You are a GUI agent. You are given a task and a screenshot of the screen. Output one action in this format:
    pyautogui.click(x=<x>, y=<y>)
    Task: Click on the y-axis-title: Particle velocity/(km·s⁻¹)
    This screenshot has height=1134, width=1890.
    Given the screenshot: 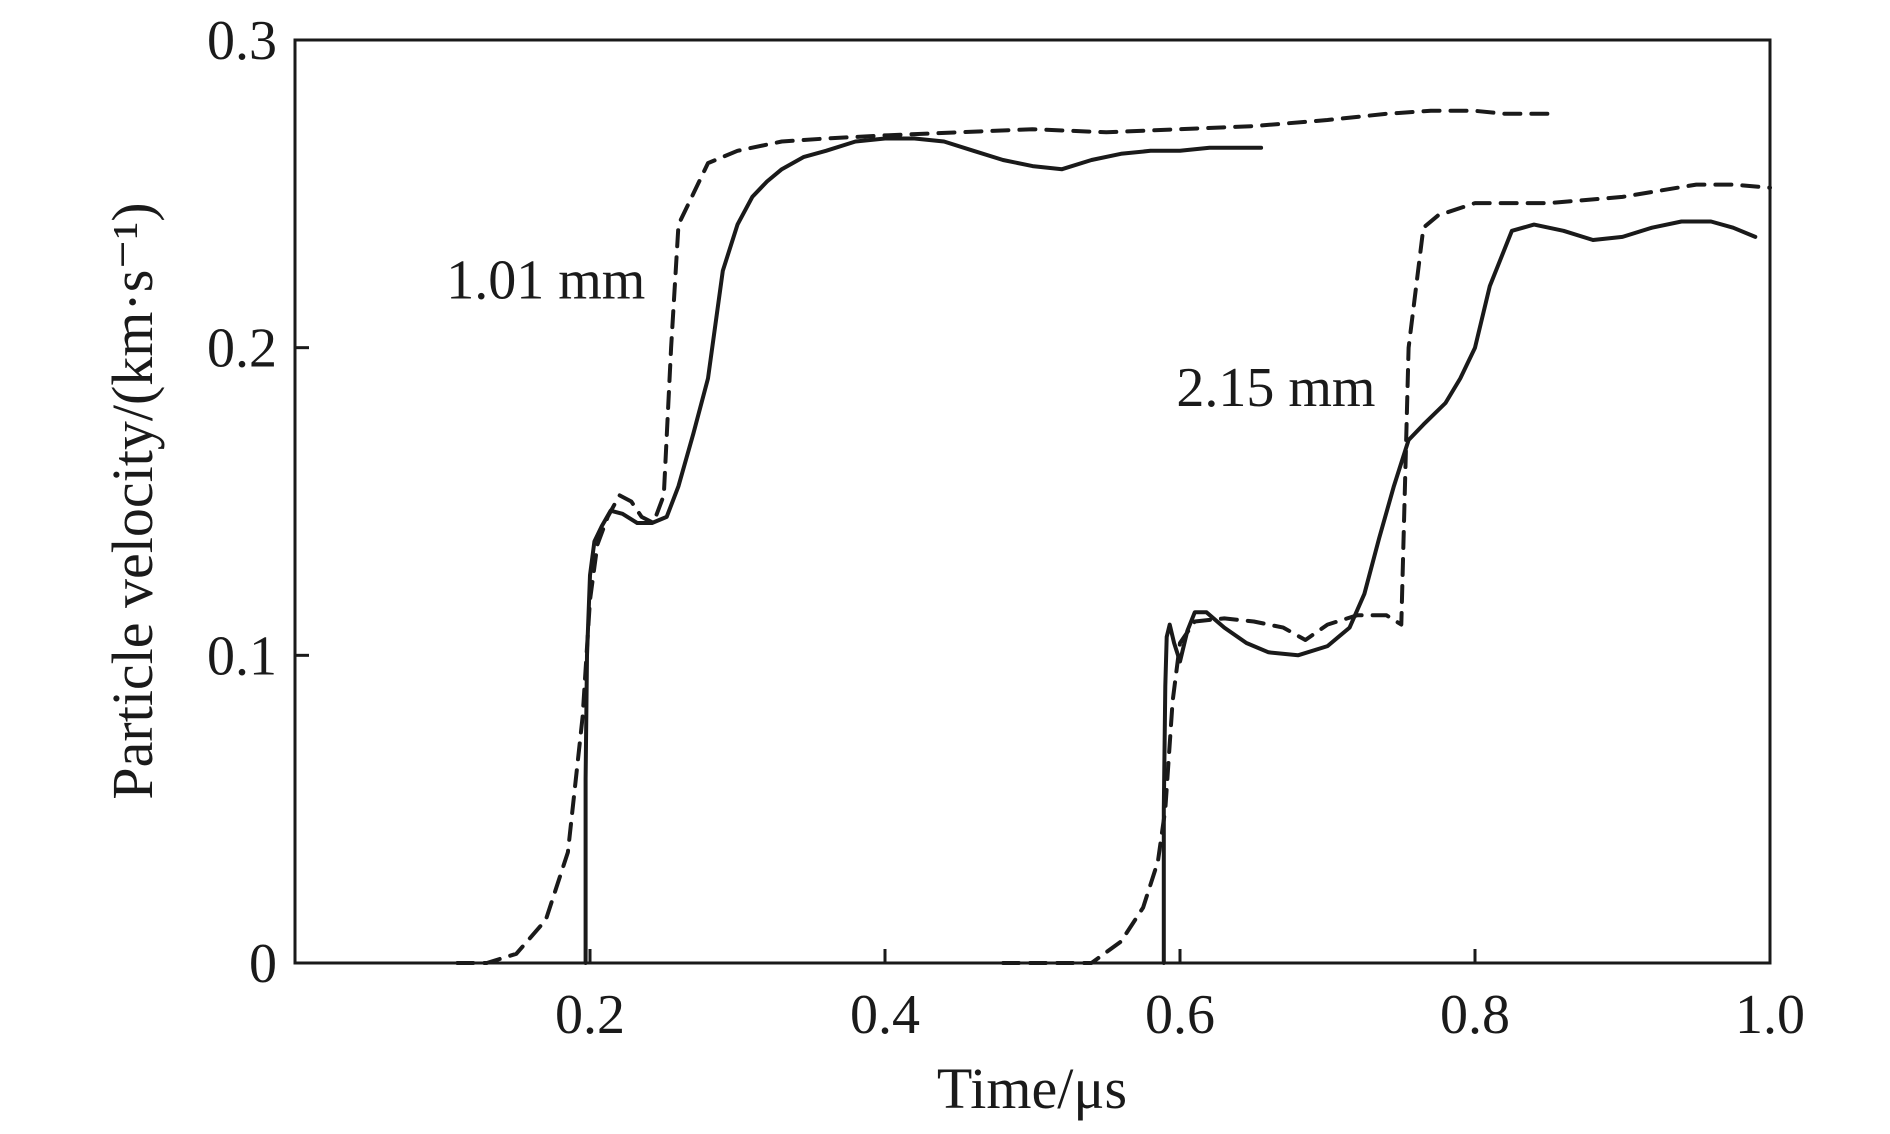 What is the action you would take?
    pyautogui.click(x=132, y=500)
    